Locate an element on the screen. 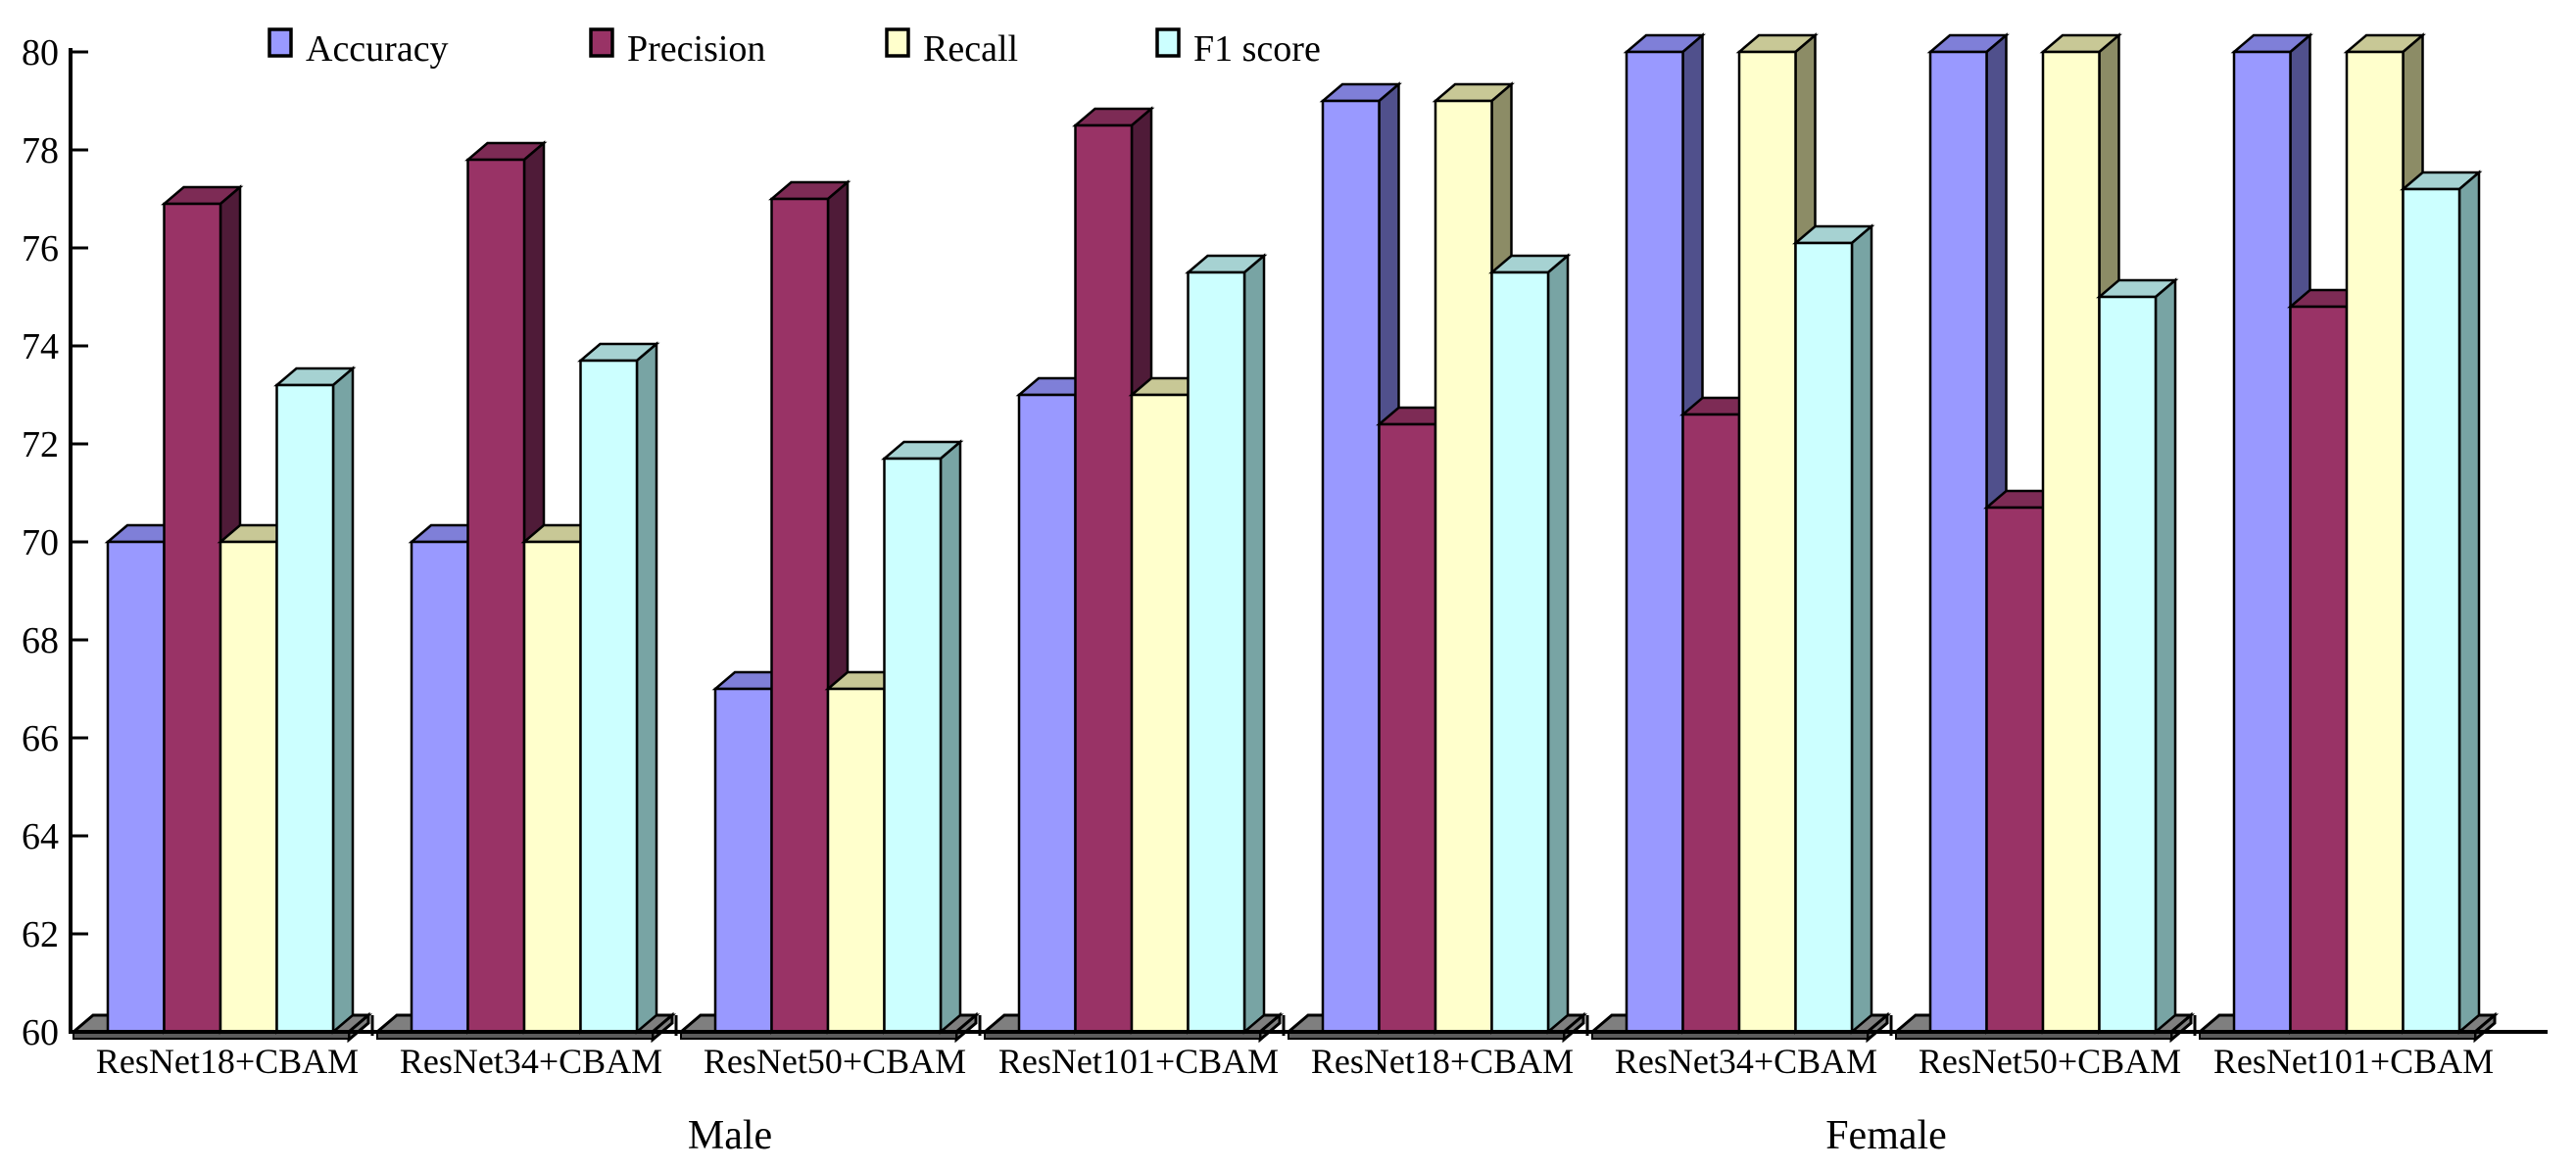 The height and width of the screenshot is (1171, 2576). group-label: Male is located at coordinates (730, 1135).